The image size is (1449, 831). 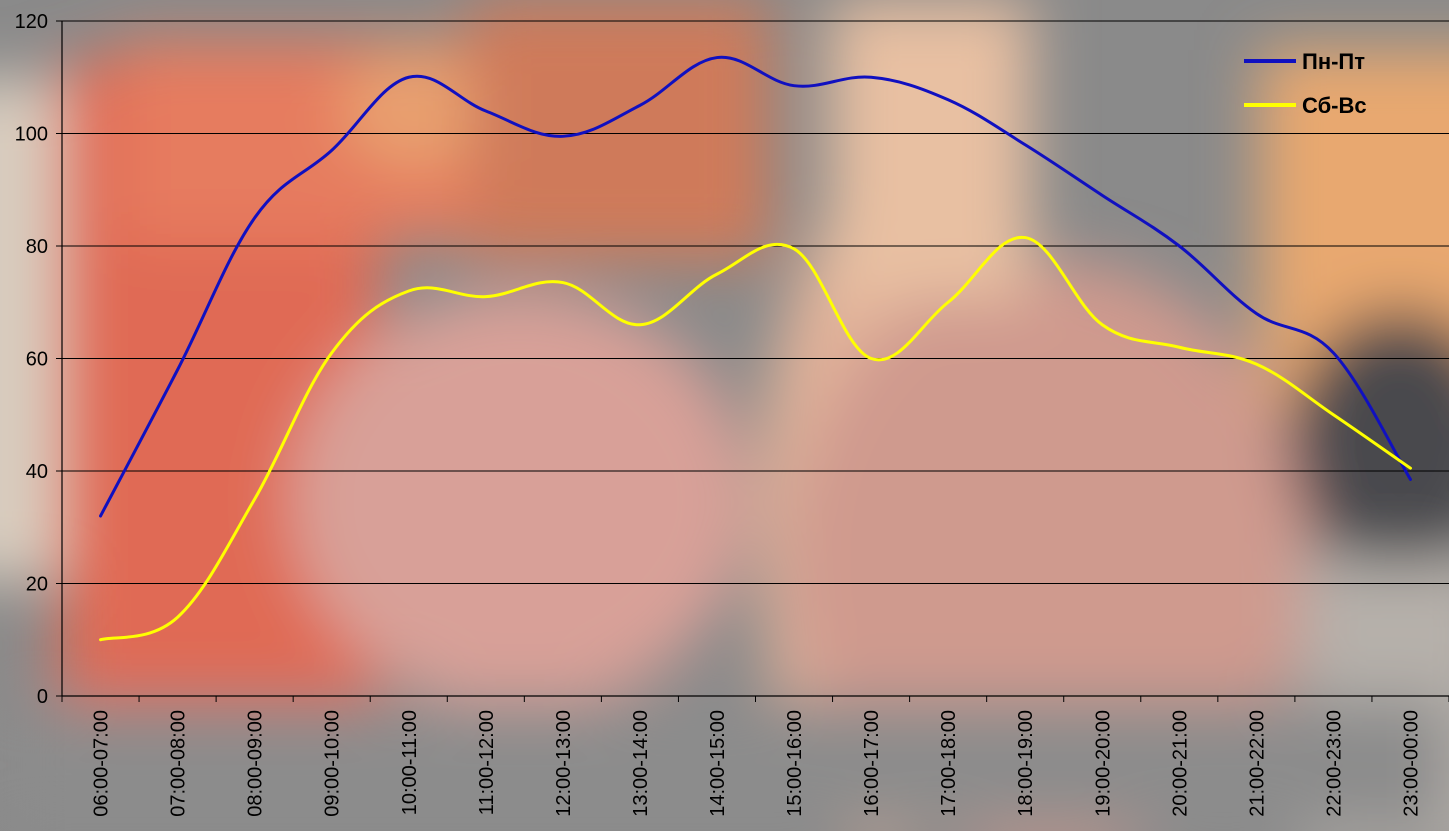 I want to click on y-tick-label: 100, so click(x=31, y=135).